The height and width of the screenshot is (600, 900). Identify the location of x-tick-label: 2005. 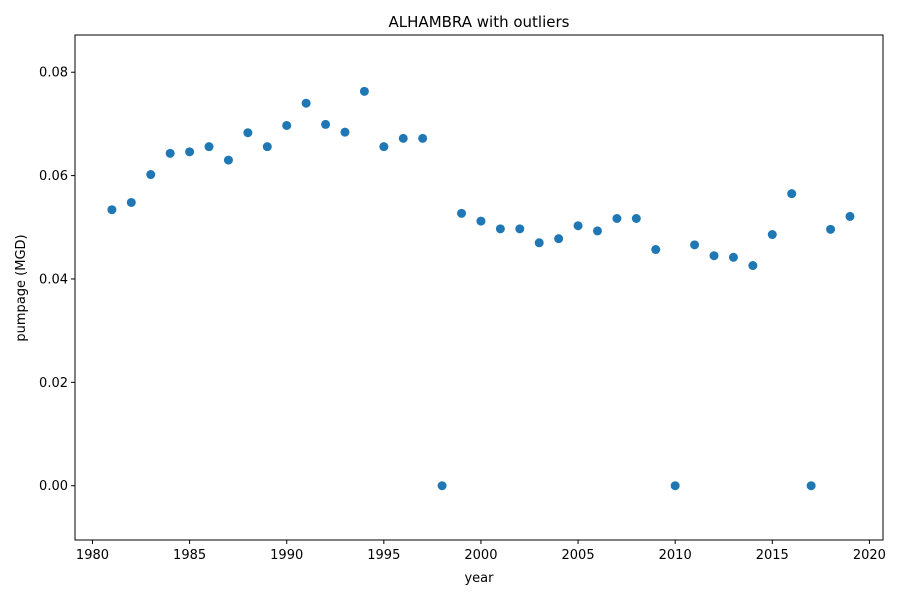
(578, 555).